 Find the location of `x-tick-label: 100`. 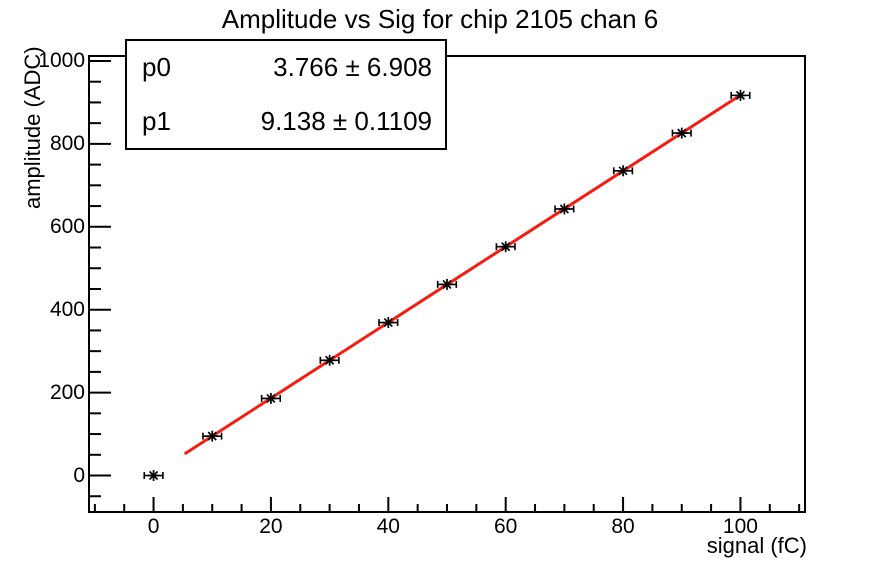

x-tick-label: 100 is located at coordinates (740, 526).